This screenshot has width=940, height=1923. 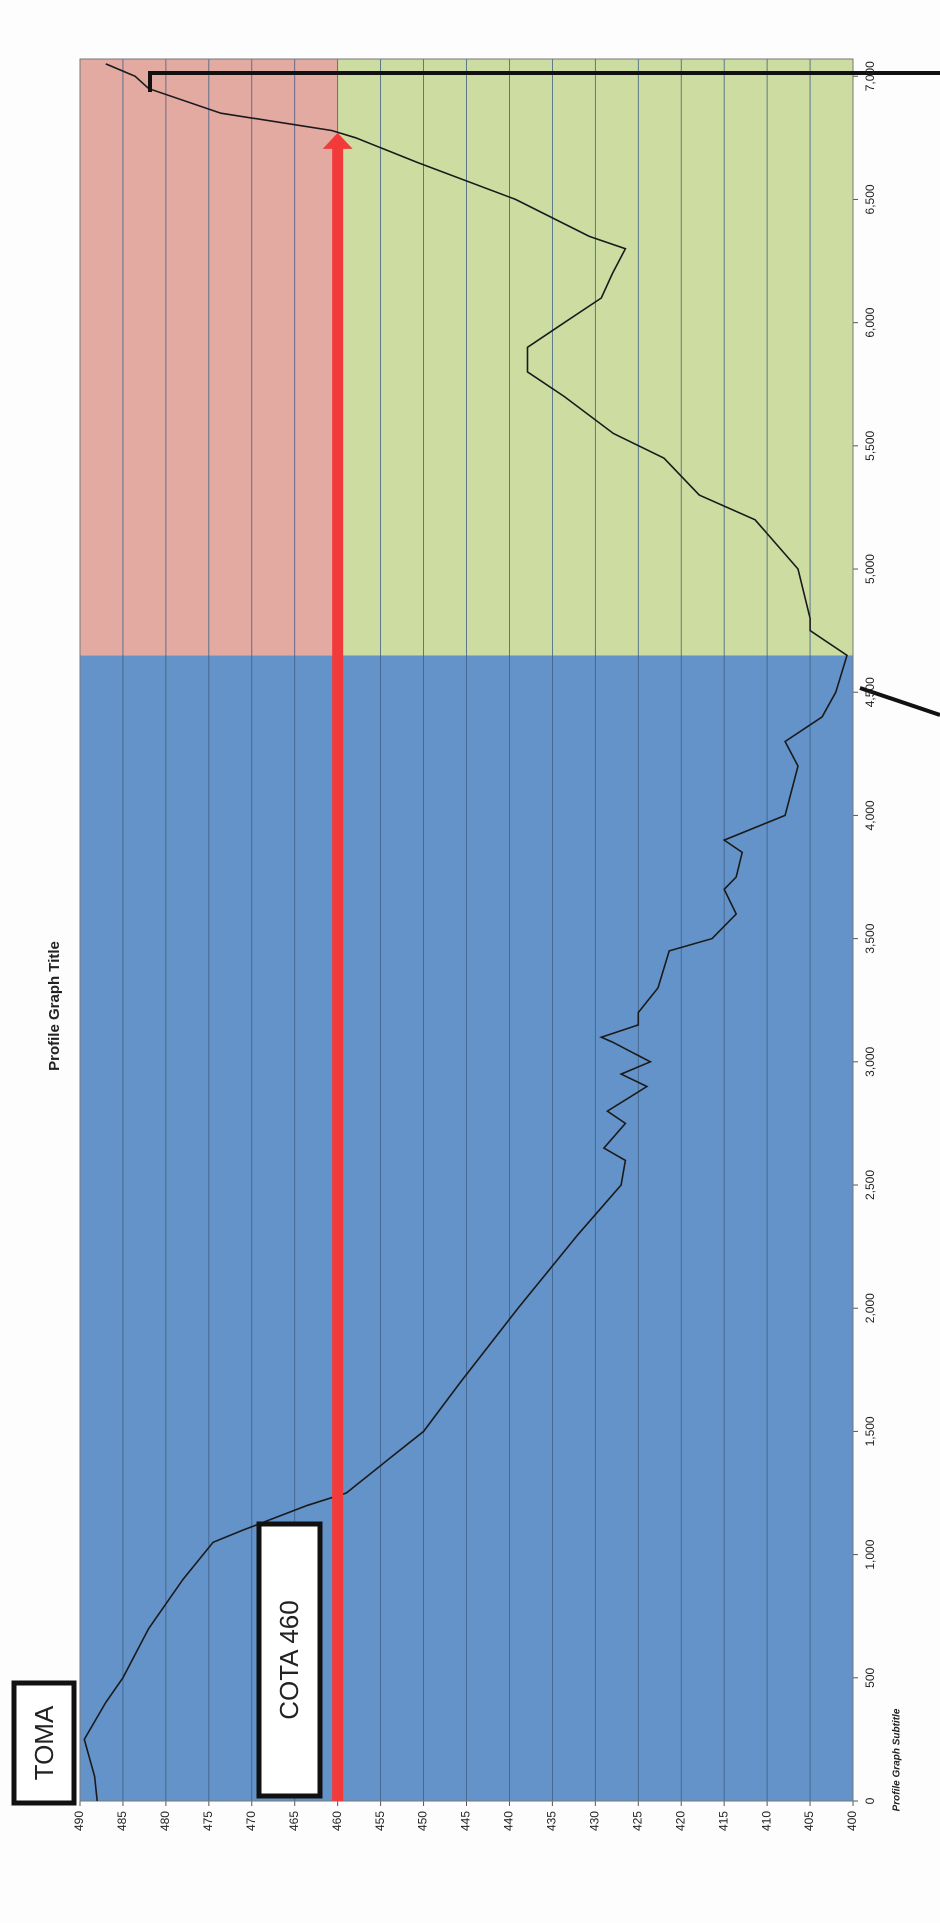 What do you see at coordinates (337, 1821) in the screenshot?
I see `y-tick-label: 460` at bounding box center [337, 1821].